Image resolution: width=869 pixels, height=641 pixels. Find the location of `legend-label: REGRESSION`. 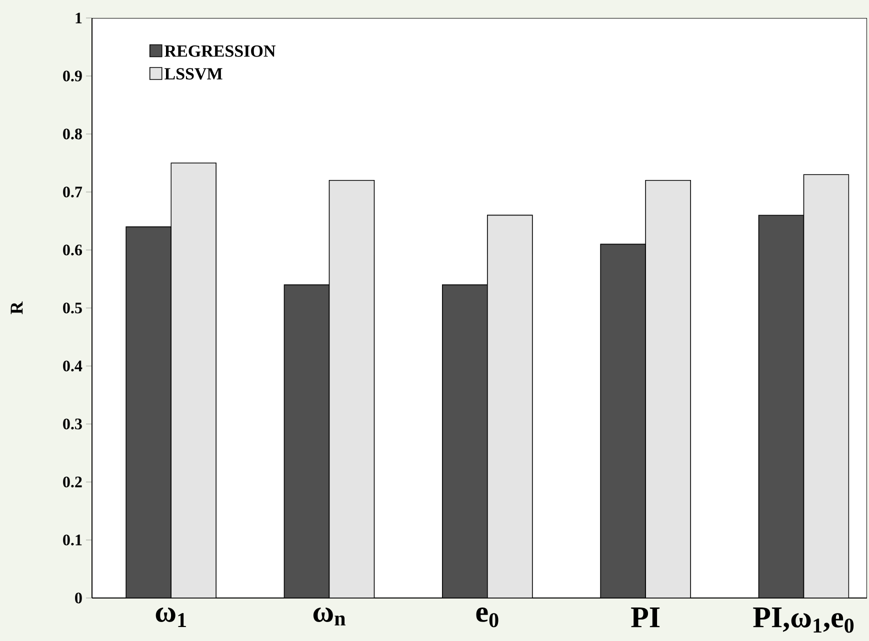

legend-label: REGRESSION is located at coordinates (220, 51).